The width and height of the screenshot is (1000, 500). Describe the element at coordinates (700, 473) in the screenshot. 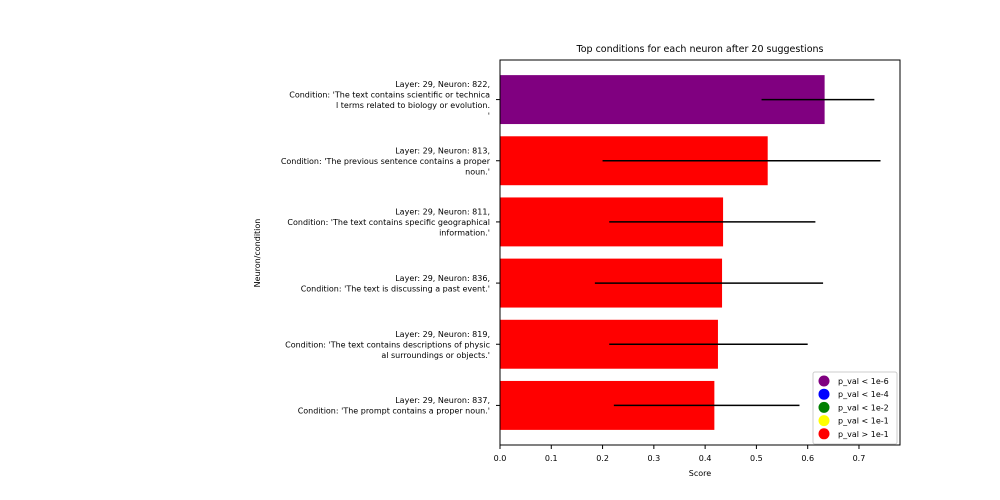

I see `x-axis-label: Score` at that location.